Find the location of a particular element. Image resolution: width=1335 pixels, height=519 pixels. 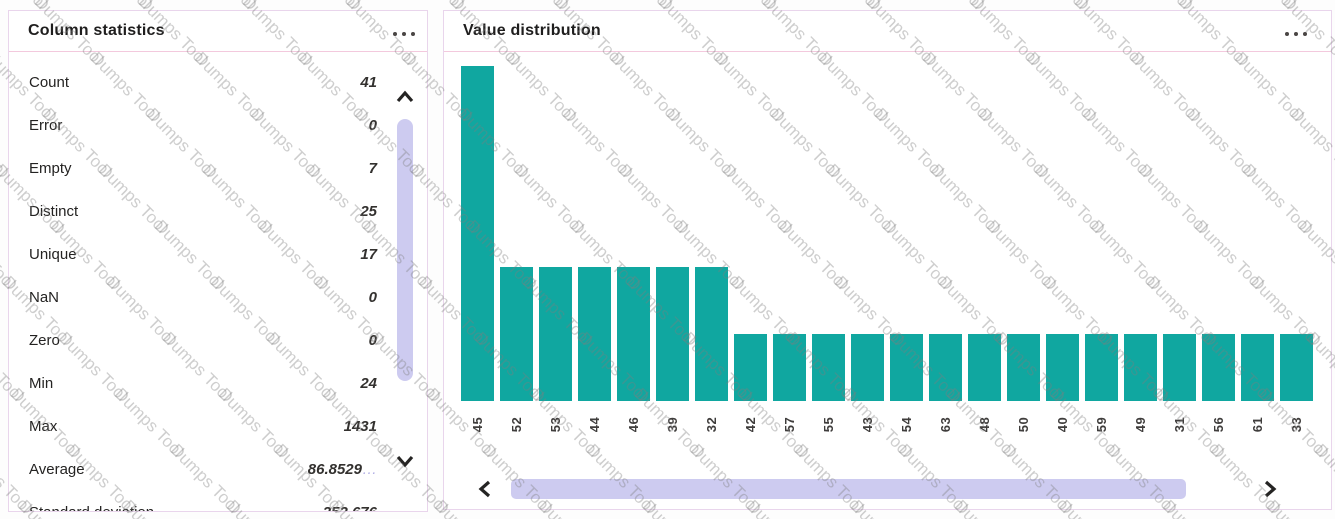

stat-label: Count is located at coordinates (49, 82).